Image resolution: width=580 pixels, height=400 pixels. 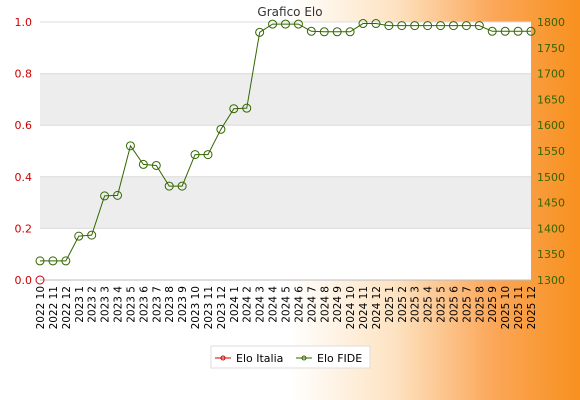 What do you see at coordinates (551, 177) in the screenshot?
I see `right-tick-label: 1500` at bounding box center [551, 177].